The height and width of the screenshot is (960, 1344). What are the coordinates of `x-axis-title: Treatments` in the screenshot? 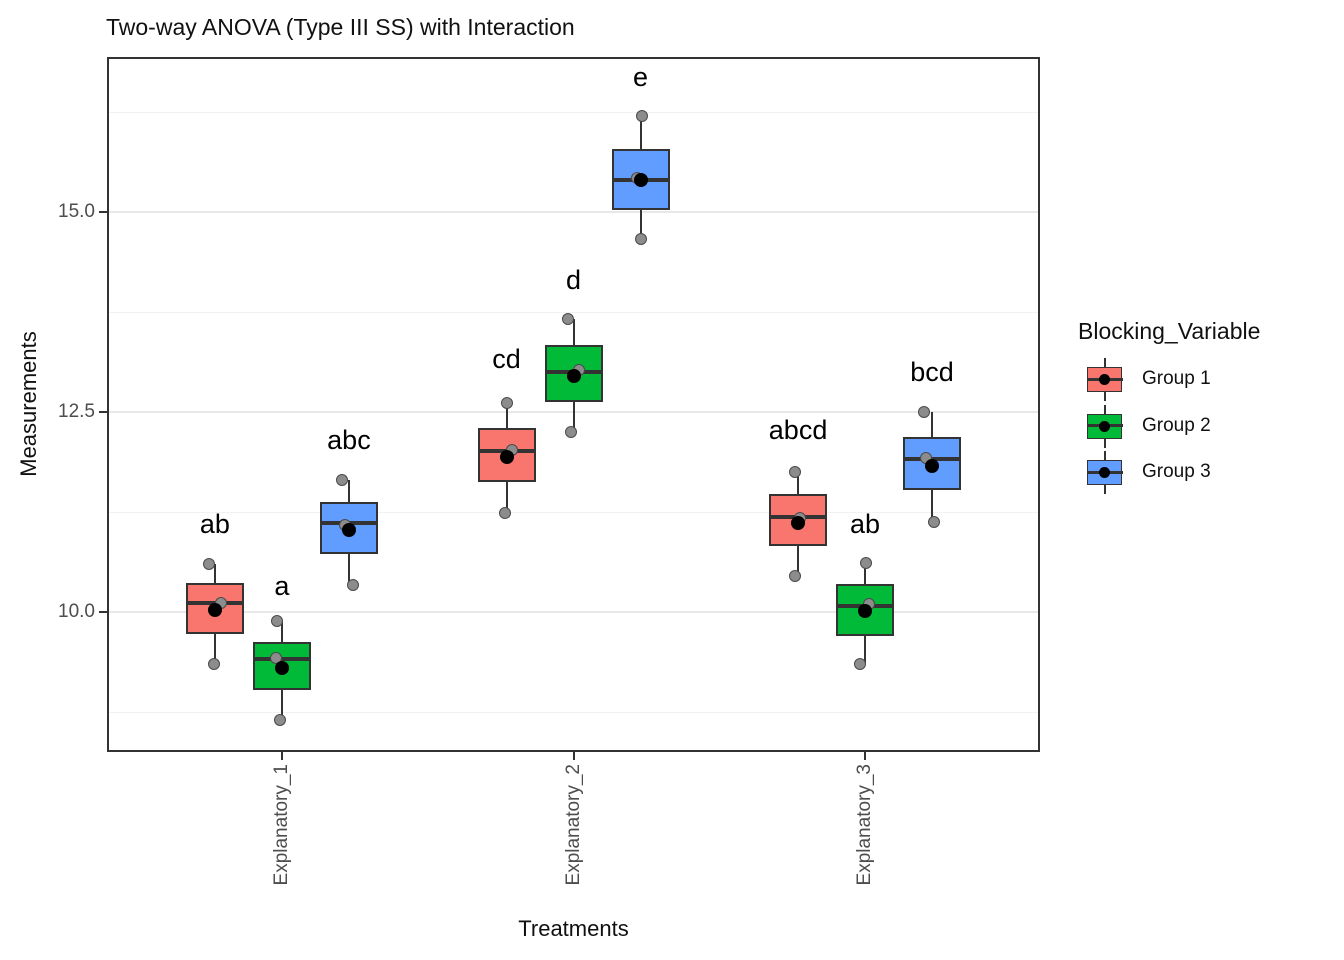 It's located at (573, 928).